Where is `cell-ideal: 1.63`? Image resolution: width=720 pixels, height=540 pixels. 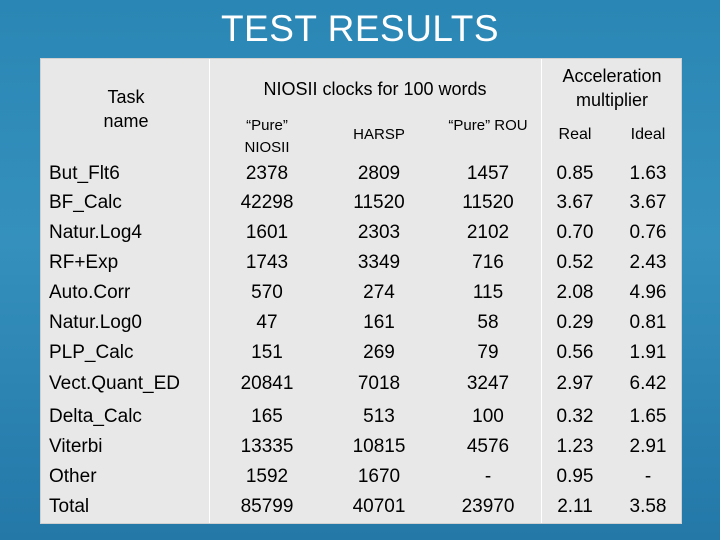 cell-ideal: 1.63 is located at coordinates (648, 173).